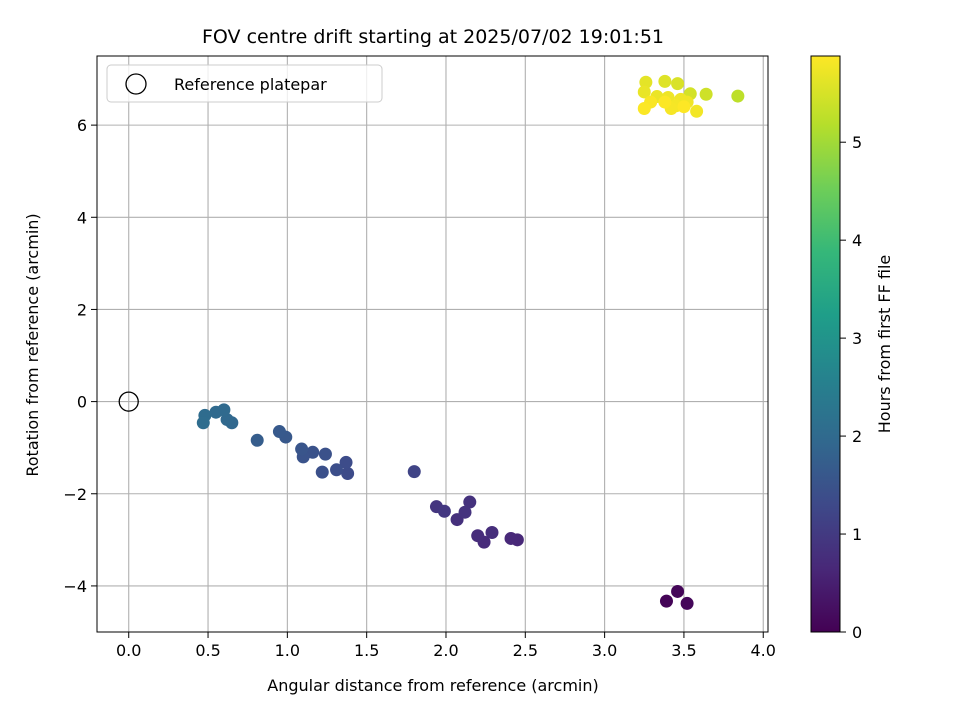  Describe the element at coordinates (75, 586) in the screenshot. I see `y-tick-label: −4` at that location.